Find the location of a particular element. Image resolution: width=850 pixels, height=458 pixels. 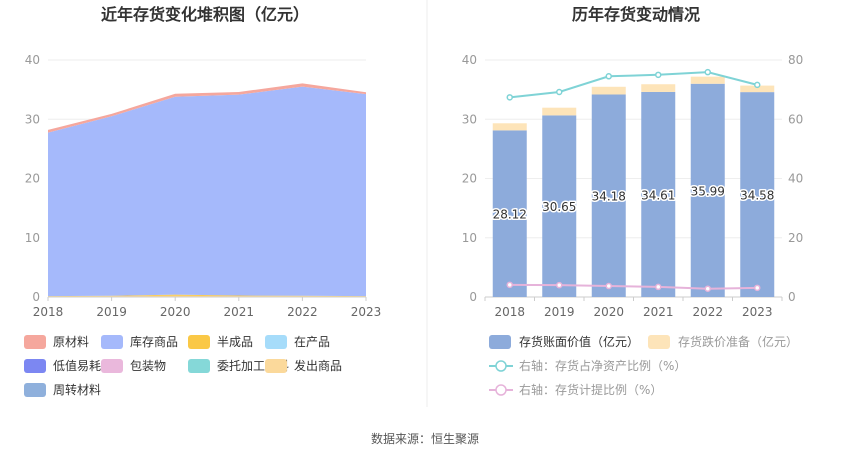

chart1-area--f5a79d is located at coordinates (207, 108).